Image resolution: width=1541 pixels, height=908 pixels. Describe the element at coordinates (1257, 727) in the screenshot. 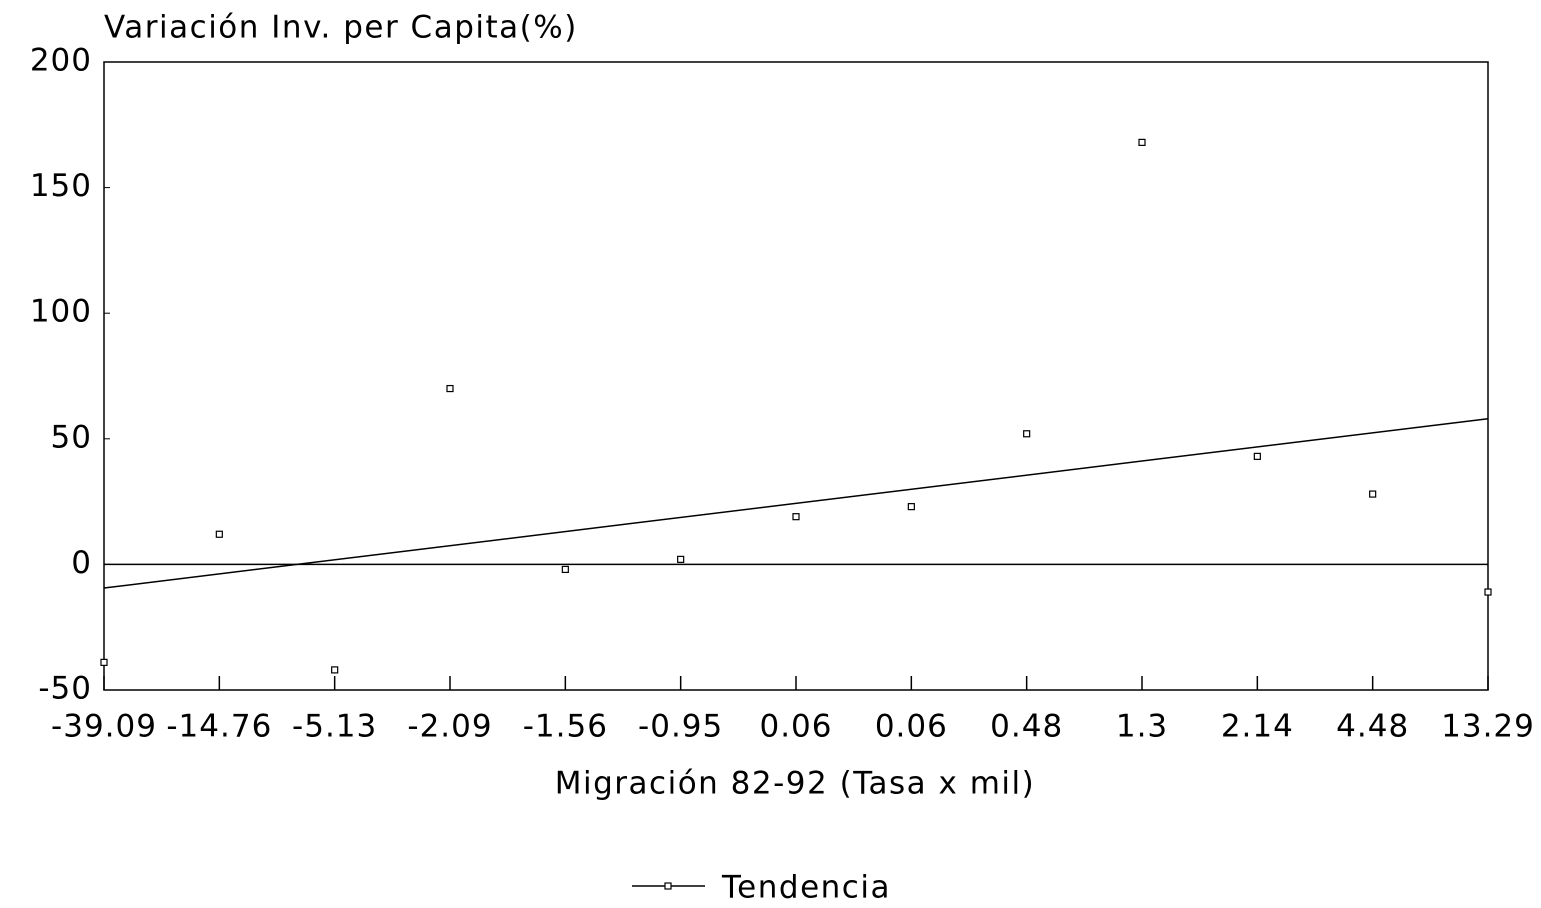

I see `x-tick-label: 2.14` at that location.